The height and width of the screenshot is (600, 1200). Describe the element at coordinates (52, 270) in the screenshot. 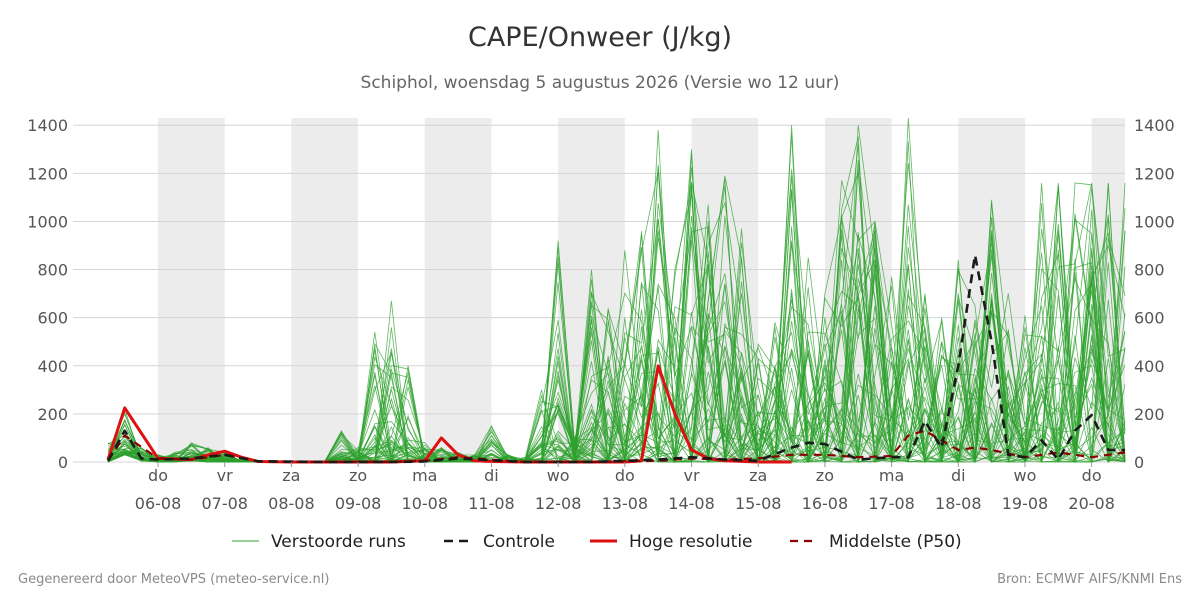

I see `y-tick-label-left: 800` at that location.